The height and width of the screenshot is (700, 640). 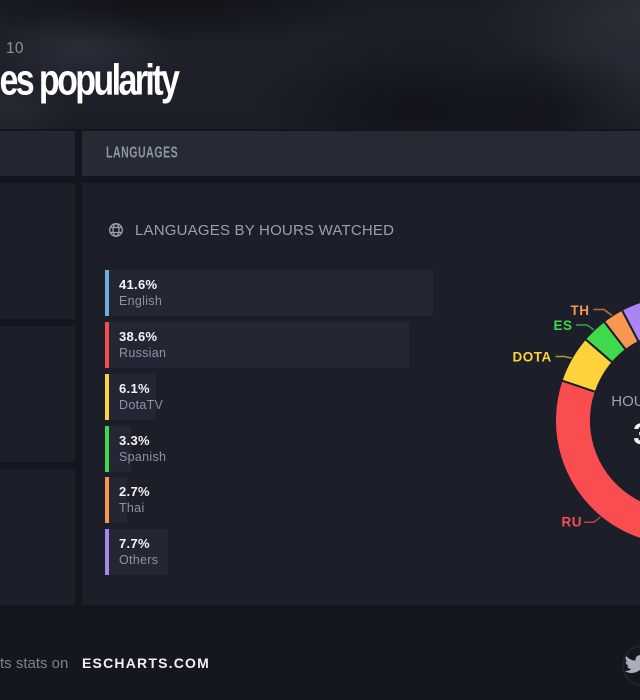 What do you see at coordinates (625, 401) in the screenshot?
I see `svg-text: HOURS WATCHED` at bounding box center [625, 401].